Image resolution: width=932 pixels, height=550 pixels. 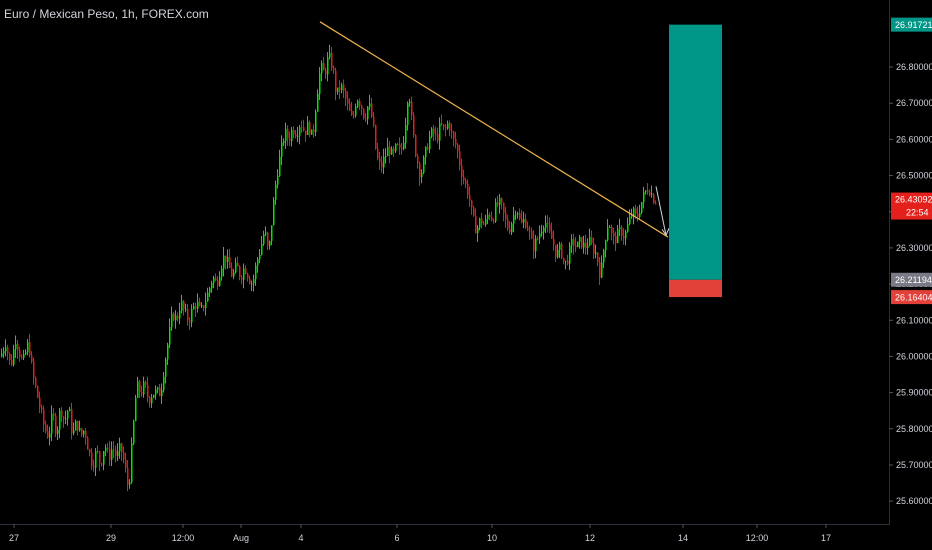 What do you see at coordinates (914, 103) in the screenshot?
I see `price-tick-label: 26.70000` at bounding box center [914, 103].